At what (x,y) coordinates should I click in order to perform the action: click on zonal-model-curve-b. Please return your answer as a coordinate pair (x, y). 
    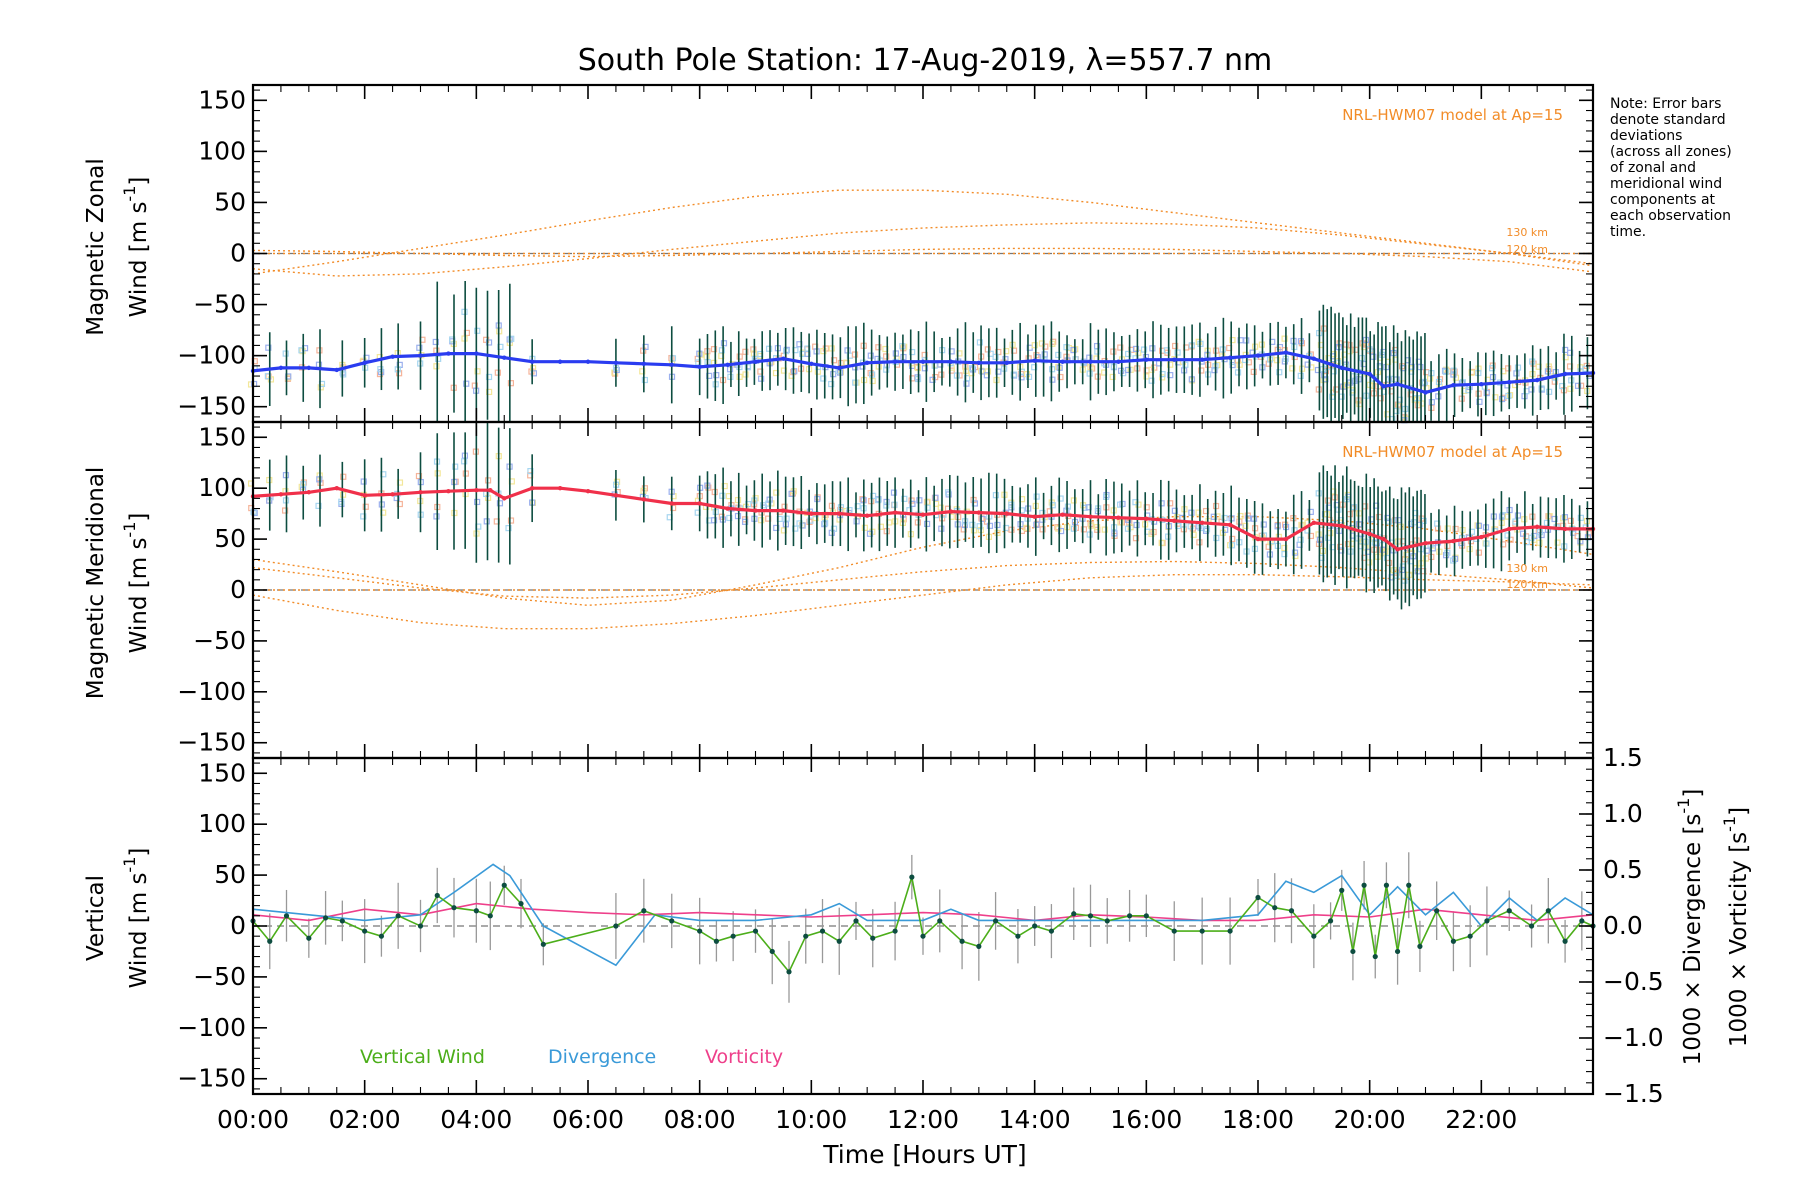
    Looking at the image, I should click on (923, 232).